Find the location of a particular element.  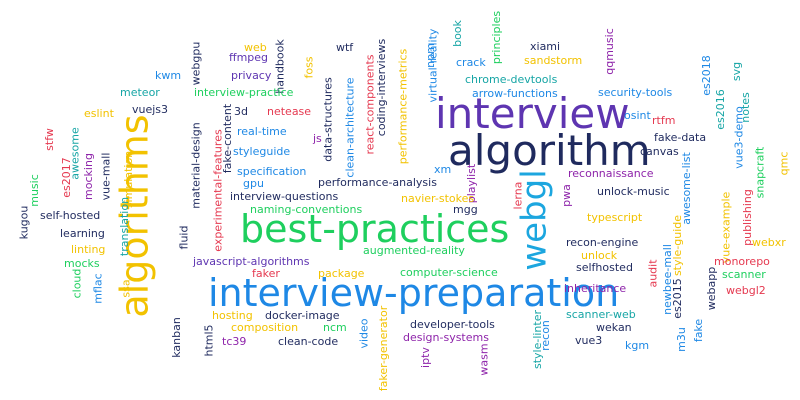

word-mocks: mocks is located at coordinates (82, 263).